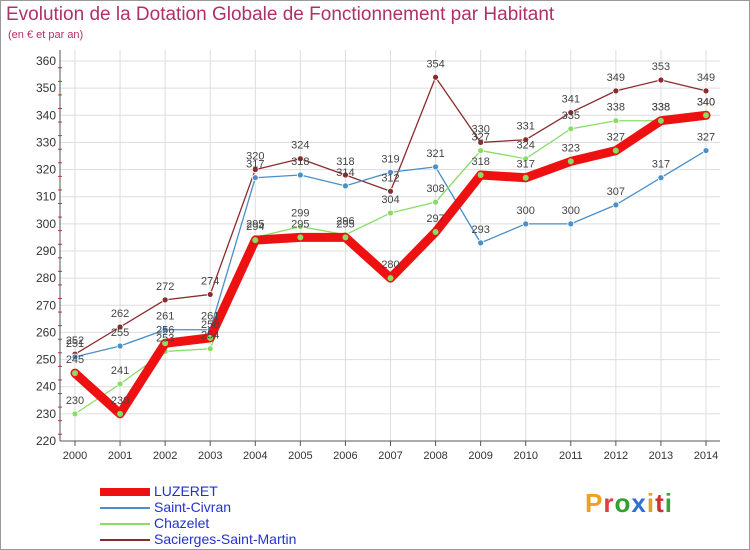 Image resolution: width=750 pixels, height=550 pixels. Describe the element at coordinates (255, 456) in the screenshot. I see `x-tick-label: 2004` at that location.